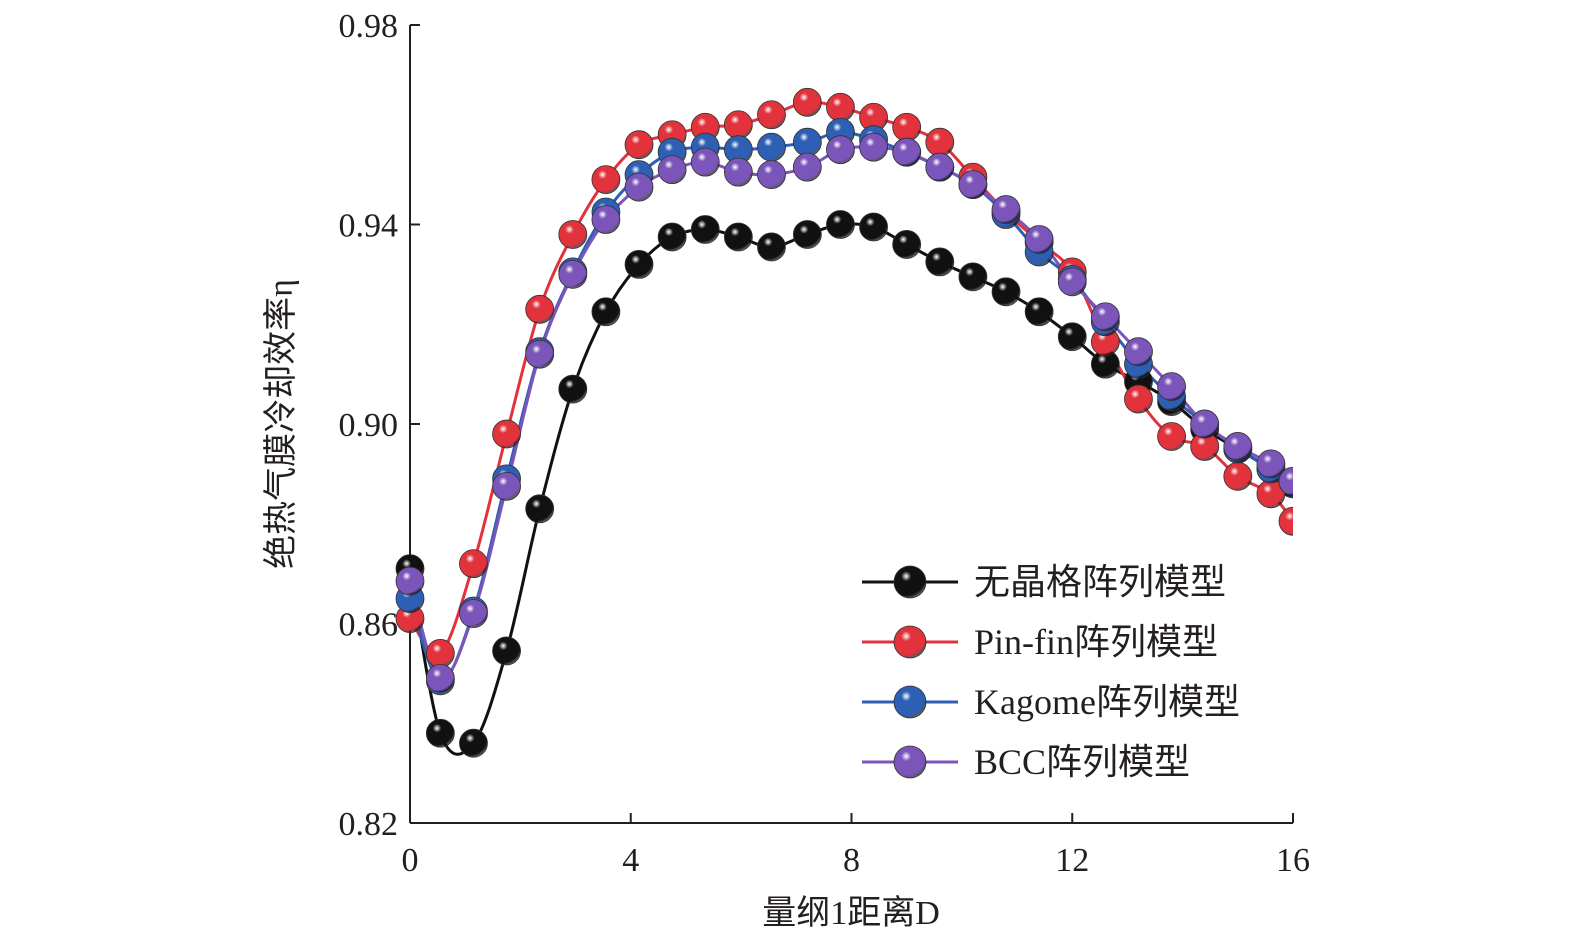 The width and height of the screenshot is (1575, 947). I want to click on legend-item: Kagome阵列模型, so click(1051, 702).